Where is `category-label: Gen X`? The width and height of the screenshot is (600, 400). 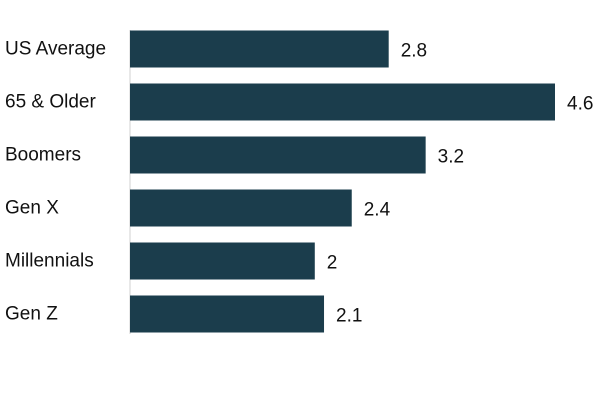 category-label: Gen X is located at coordinates (32, 208).